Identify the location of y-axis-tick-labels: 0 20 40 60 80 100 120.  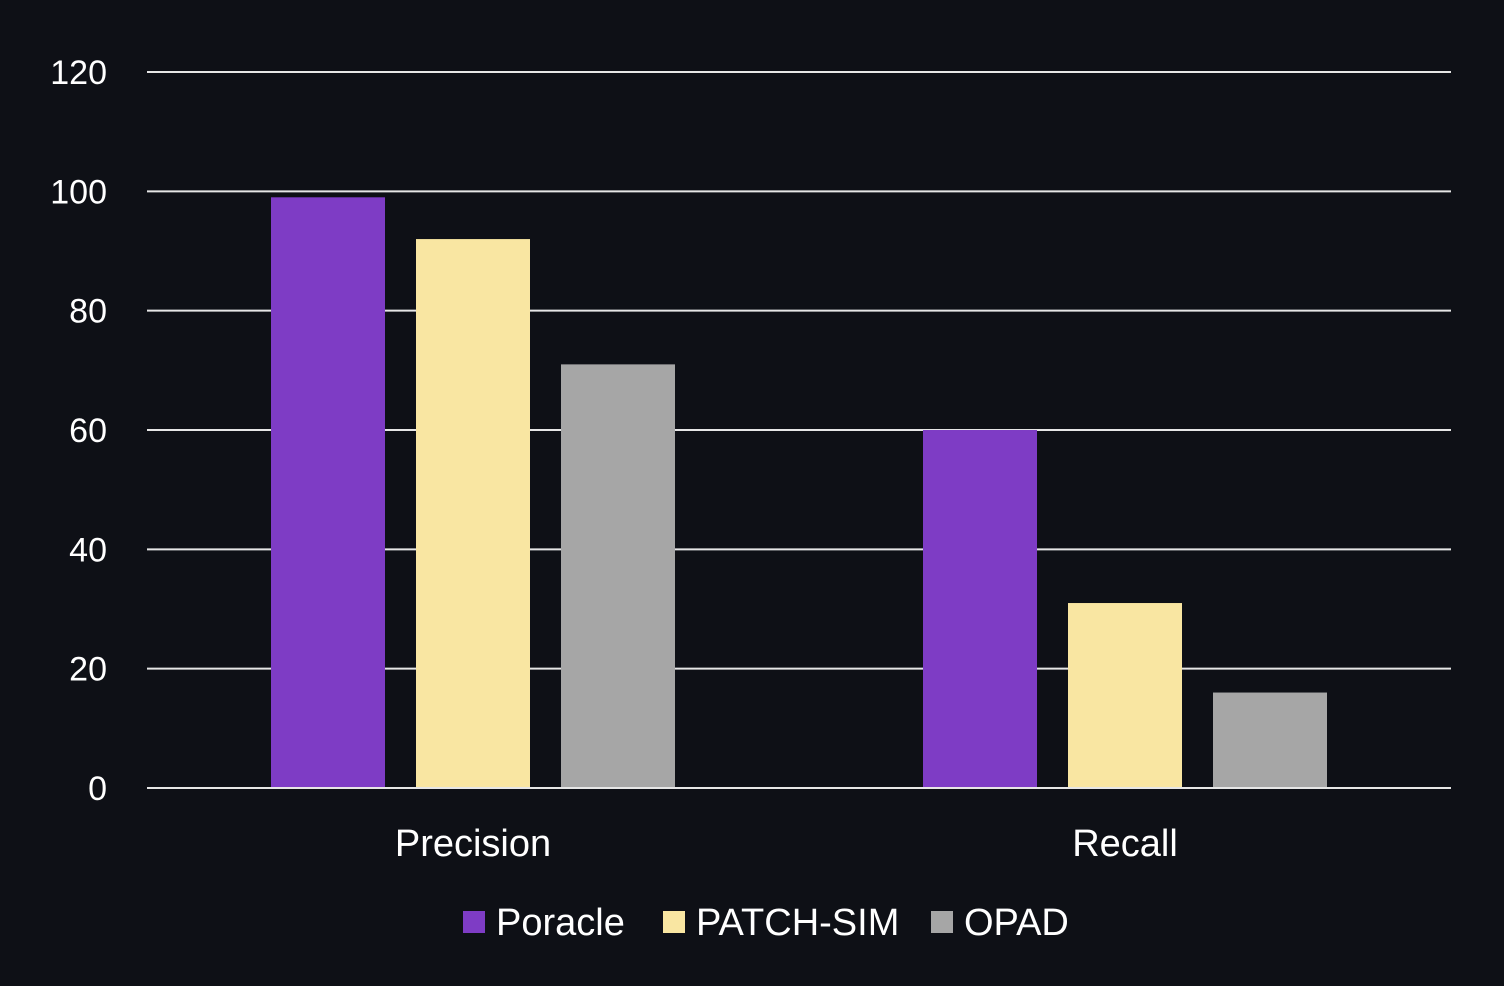
(78, 431).